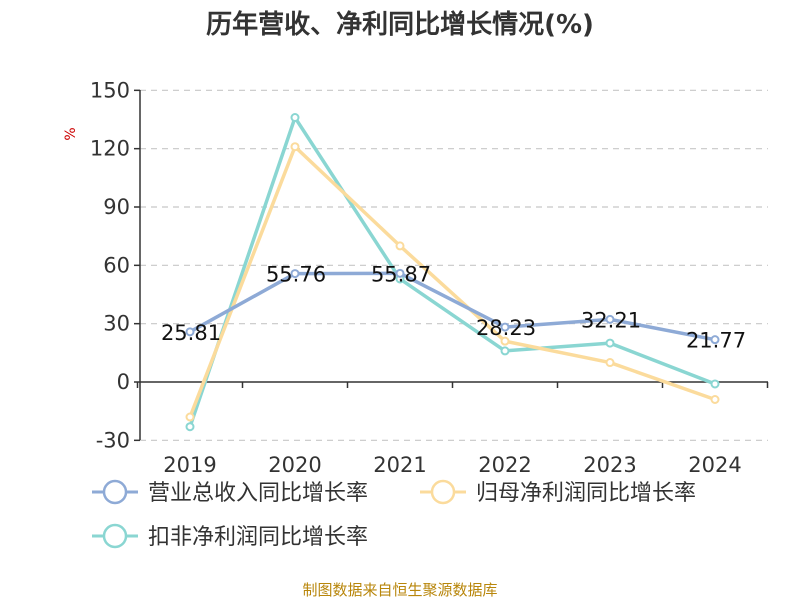  What do you see at coordinates (504, 465) in the screenshot?
I see `x-tick-label: 2022` at bounding box center [504, 465].